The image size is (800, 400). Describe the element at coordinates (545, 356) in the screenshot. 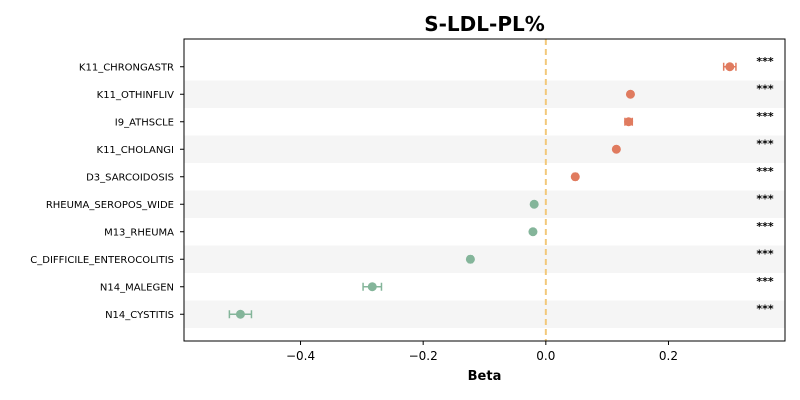

I see `x-tick-label: 0.0` at that location.